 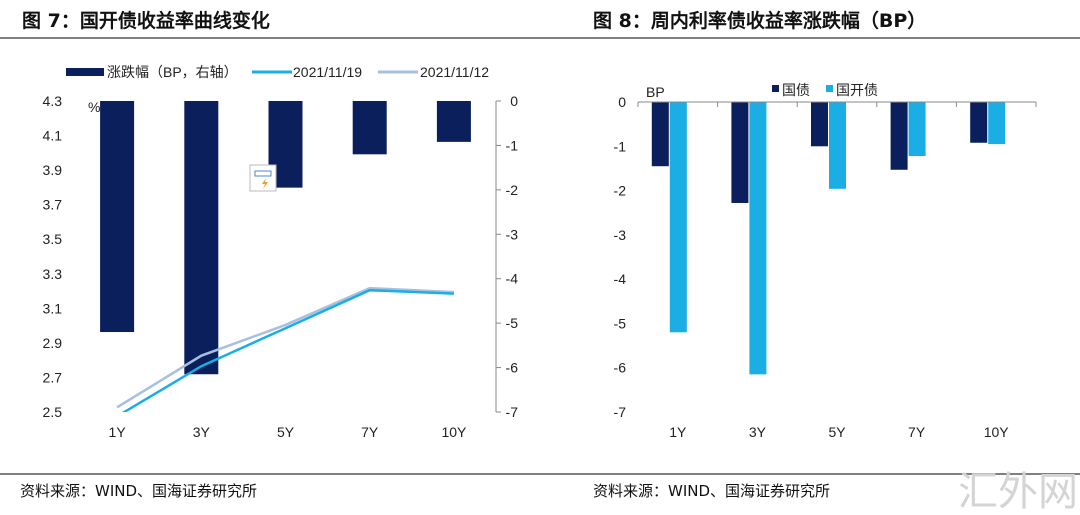 What do you see at coordinates (263, 178) in the screenshot?
I see `image-placeholder-icon` at bounding box center [263, 178].